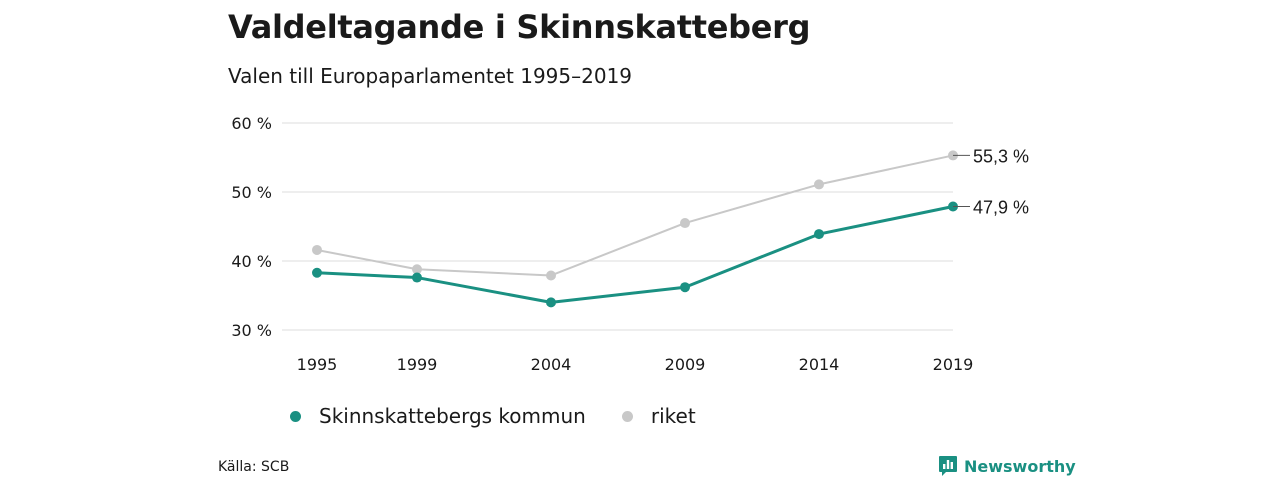  I want to click on brand-name: Newsworthy, so click(1020, 466).